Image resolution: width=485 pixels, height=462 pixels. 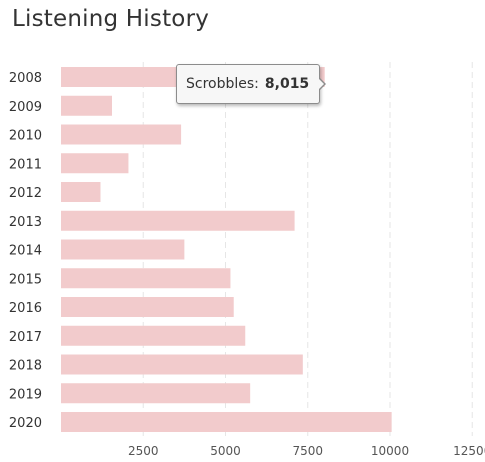 What do you see at coordinates (111, 19) in the screenshot?
I see `chart-title: Listening History` at bounding box center [111, 19].